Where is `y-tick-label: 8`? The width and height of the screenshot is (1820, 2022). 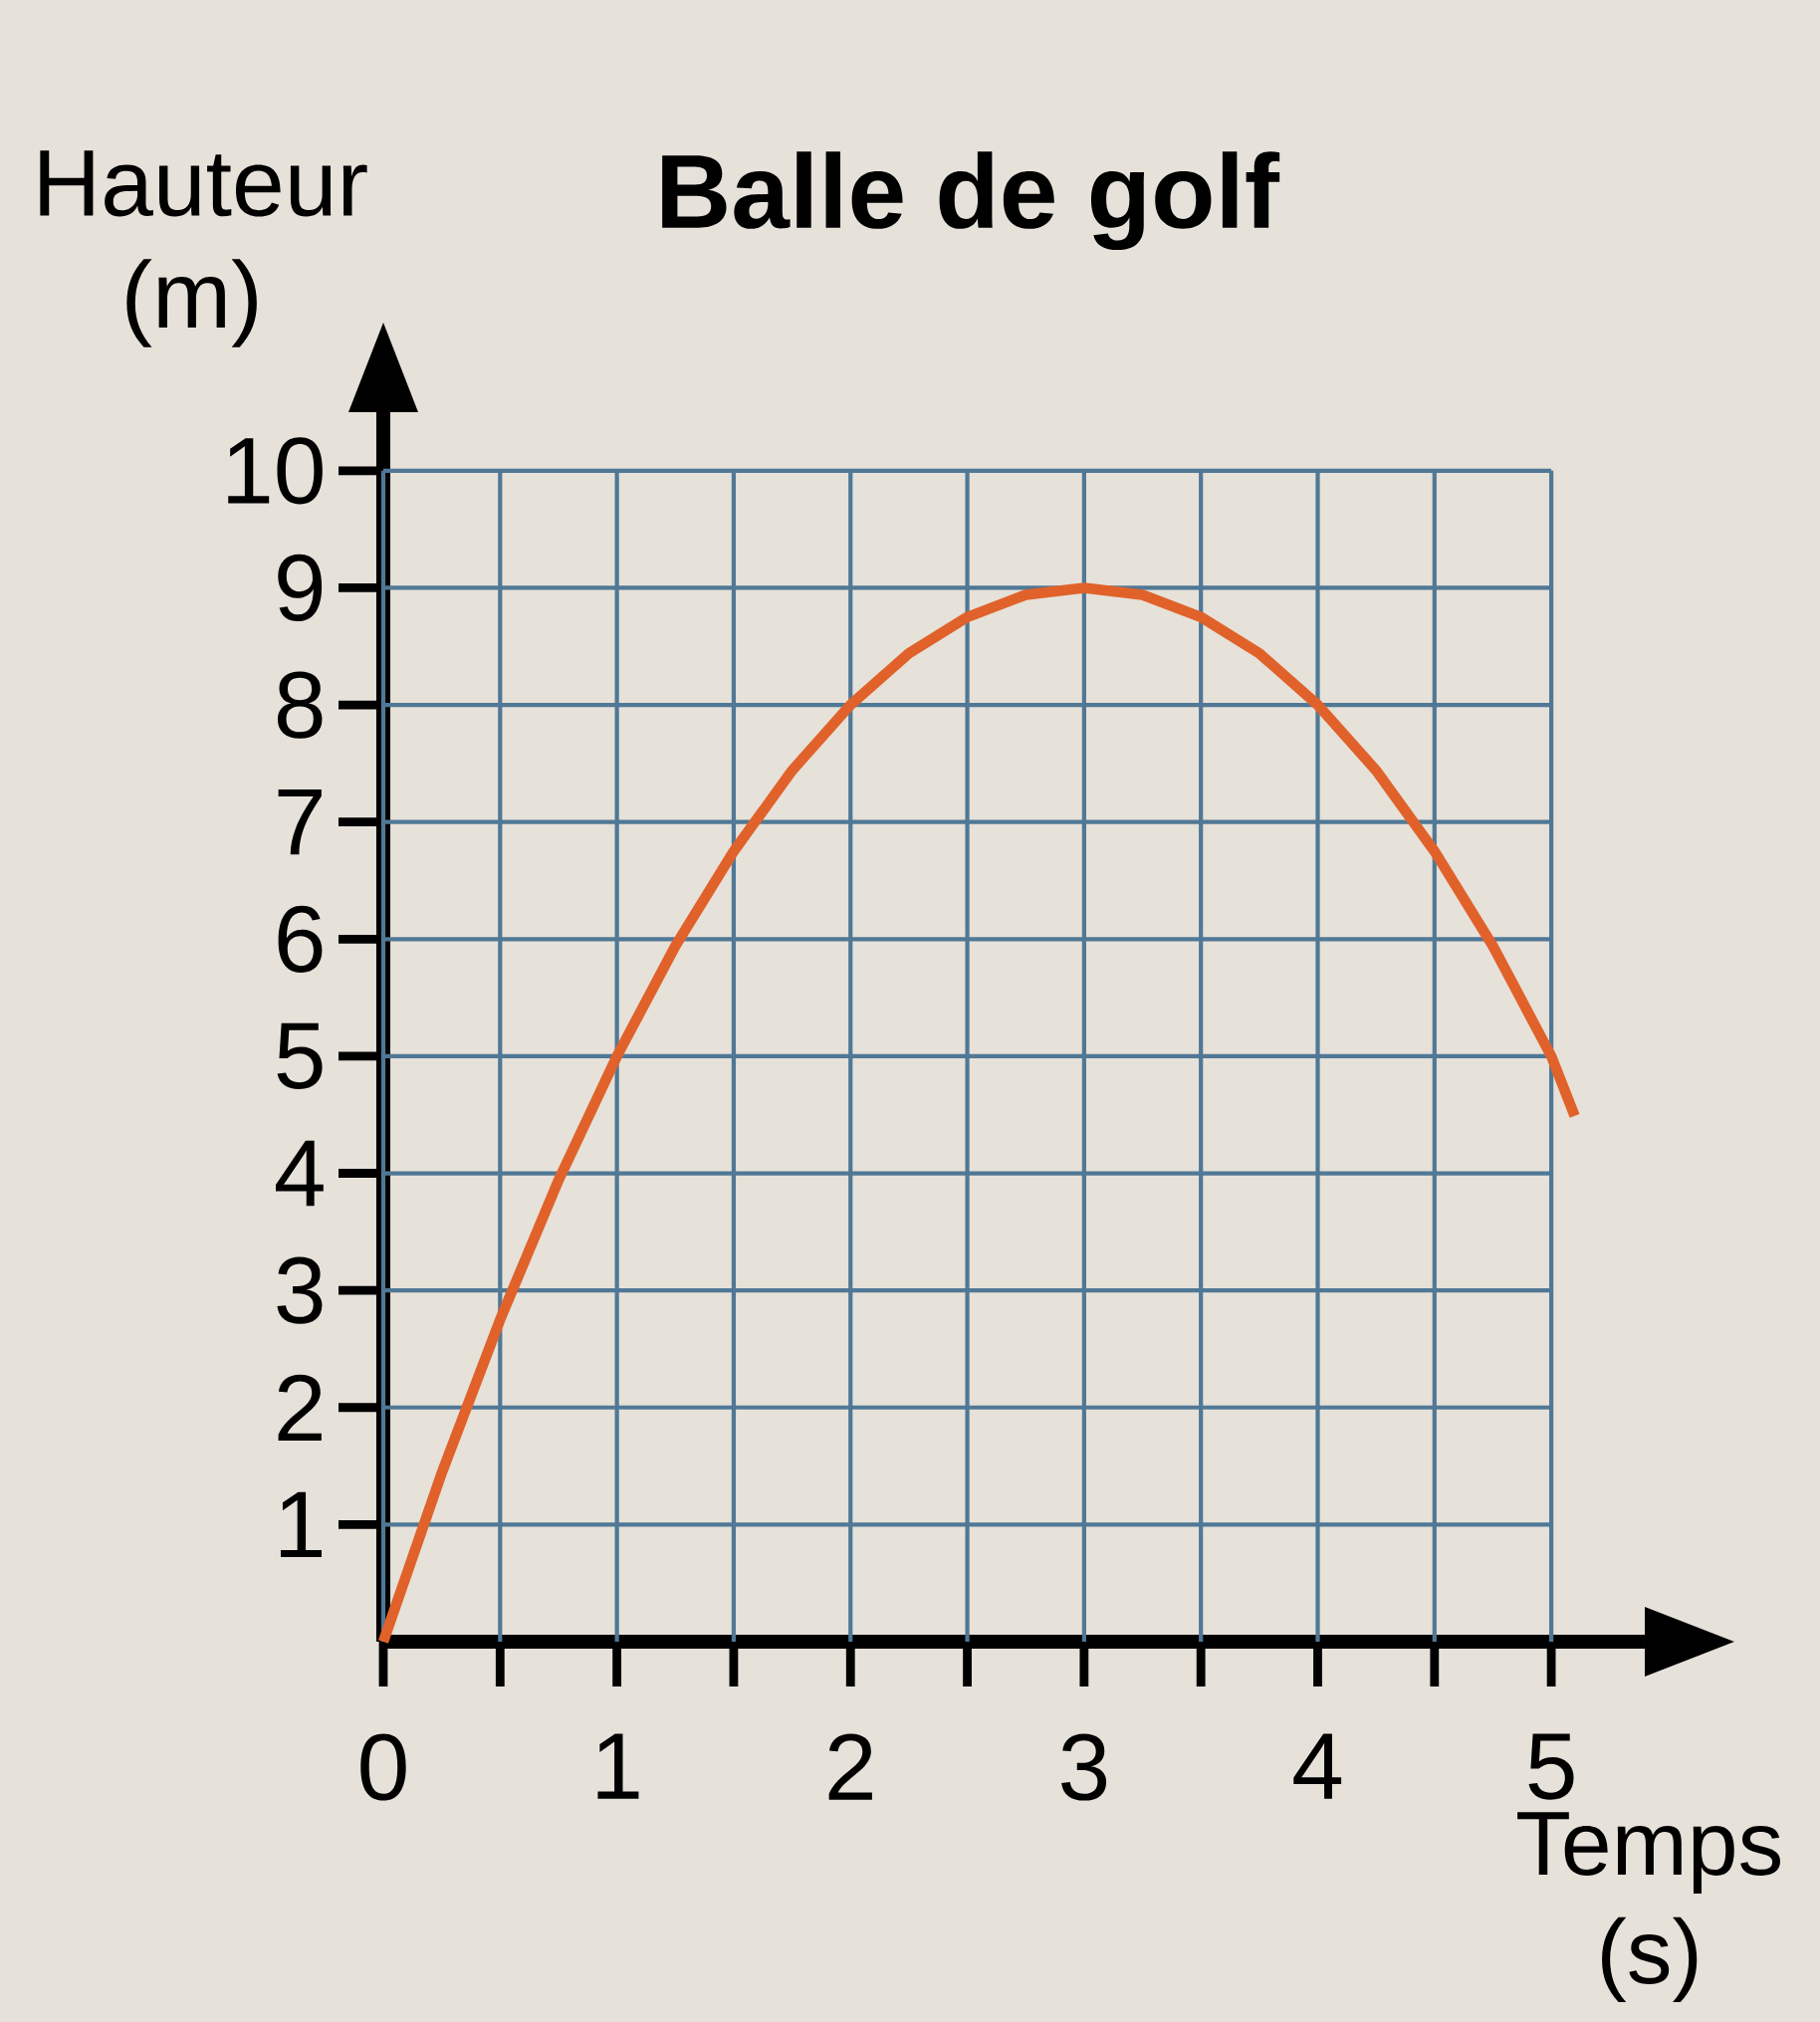
y-tick-label: 8 is located at coordinates (300, 705).